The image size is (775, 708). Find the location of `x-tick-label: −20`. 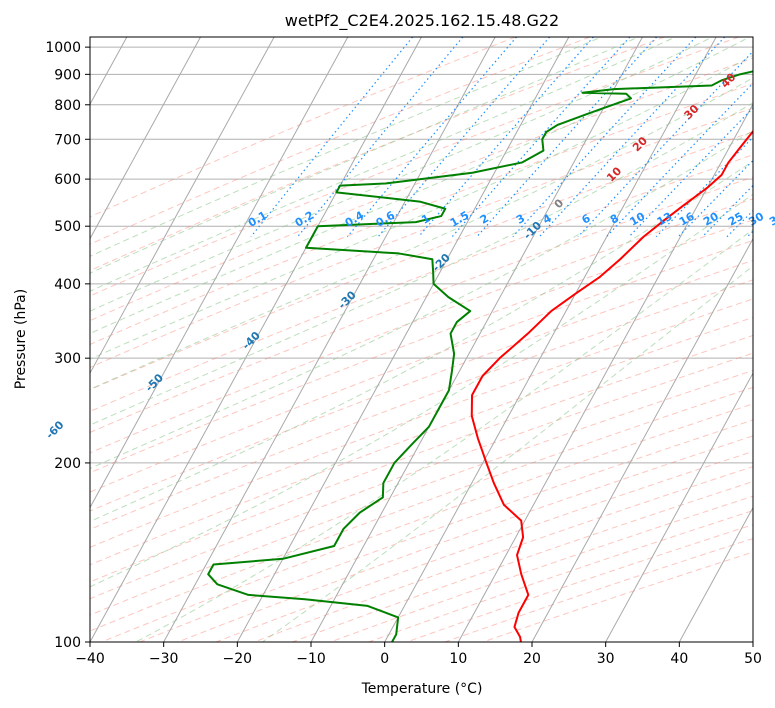

x-tick-label: −20 is located at coordinates (238, 659).